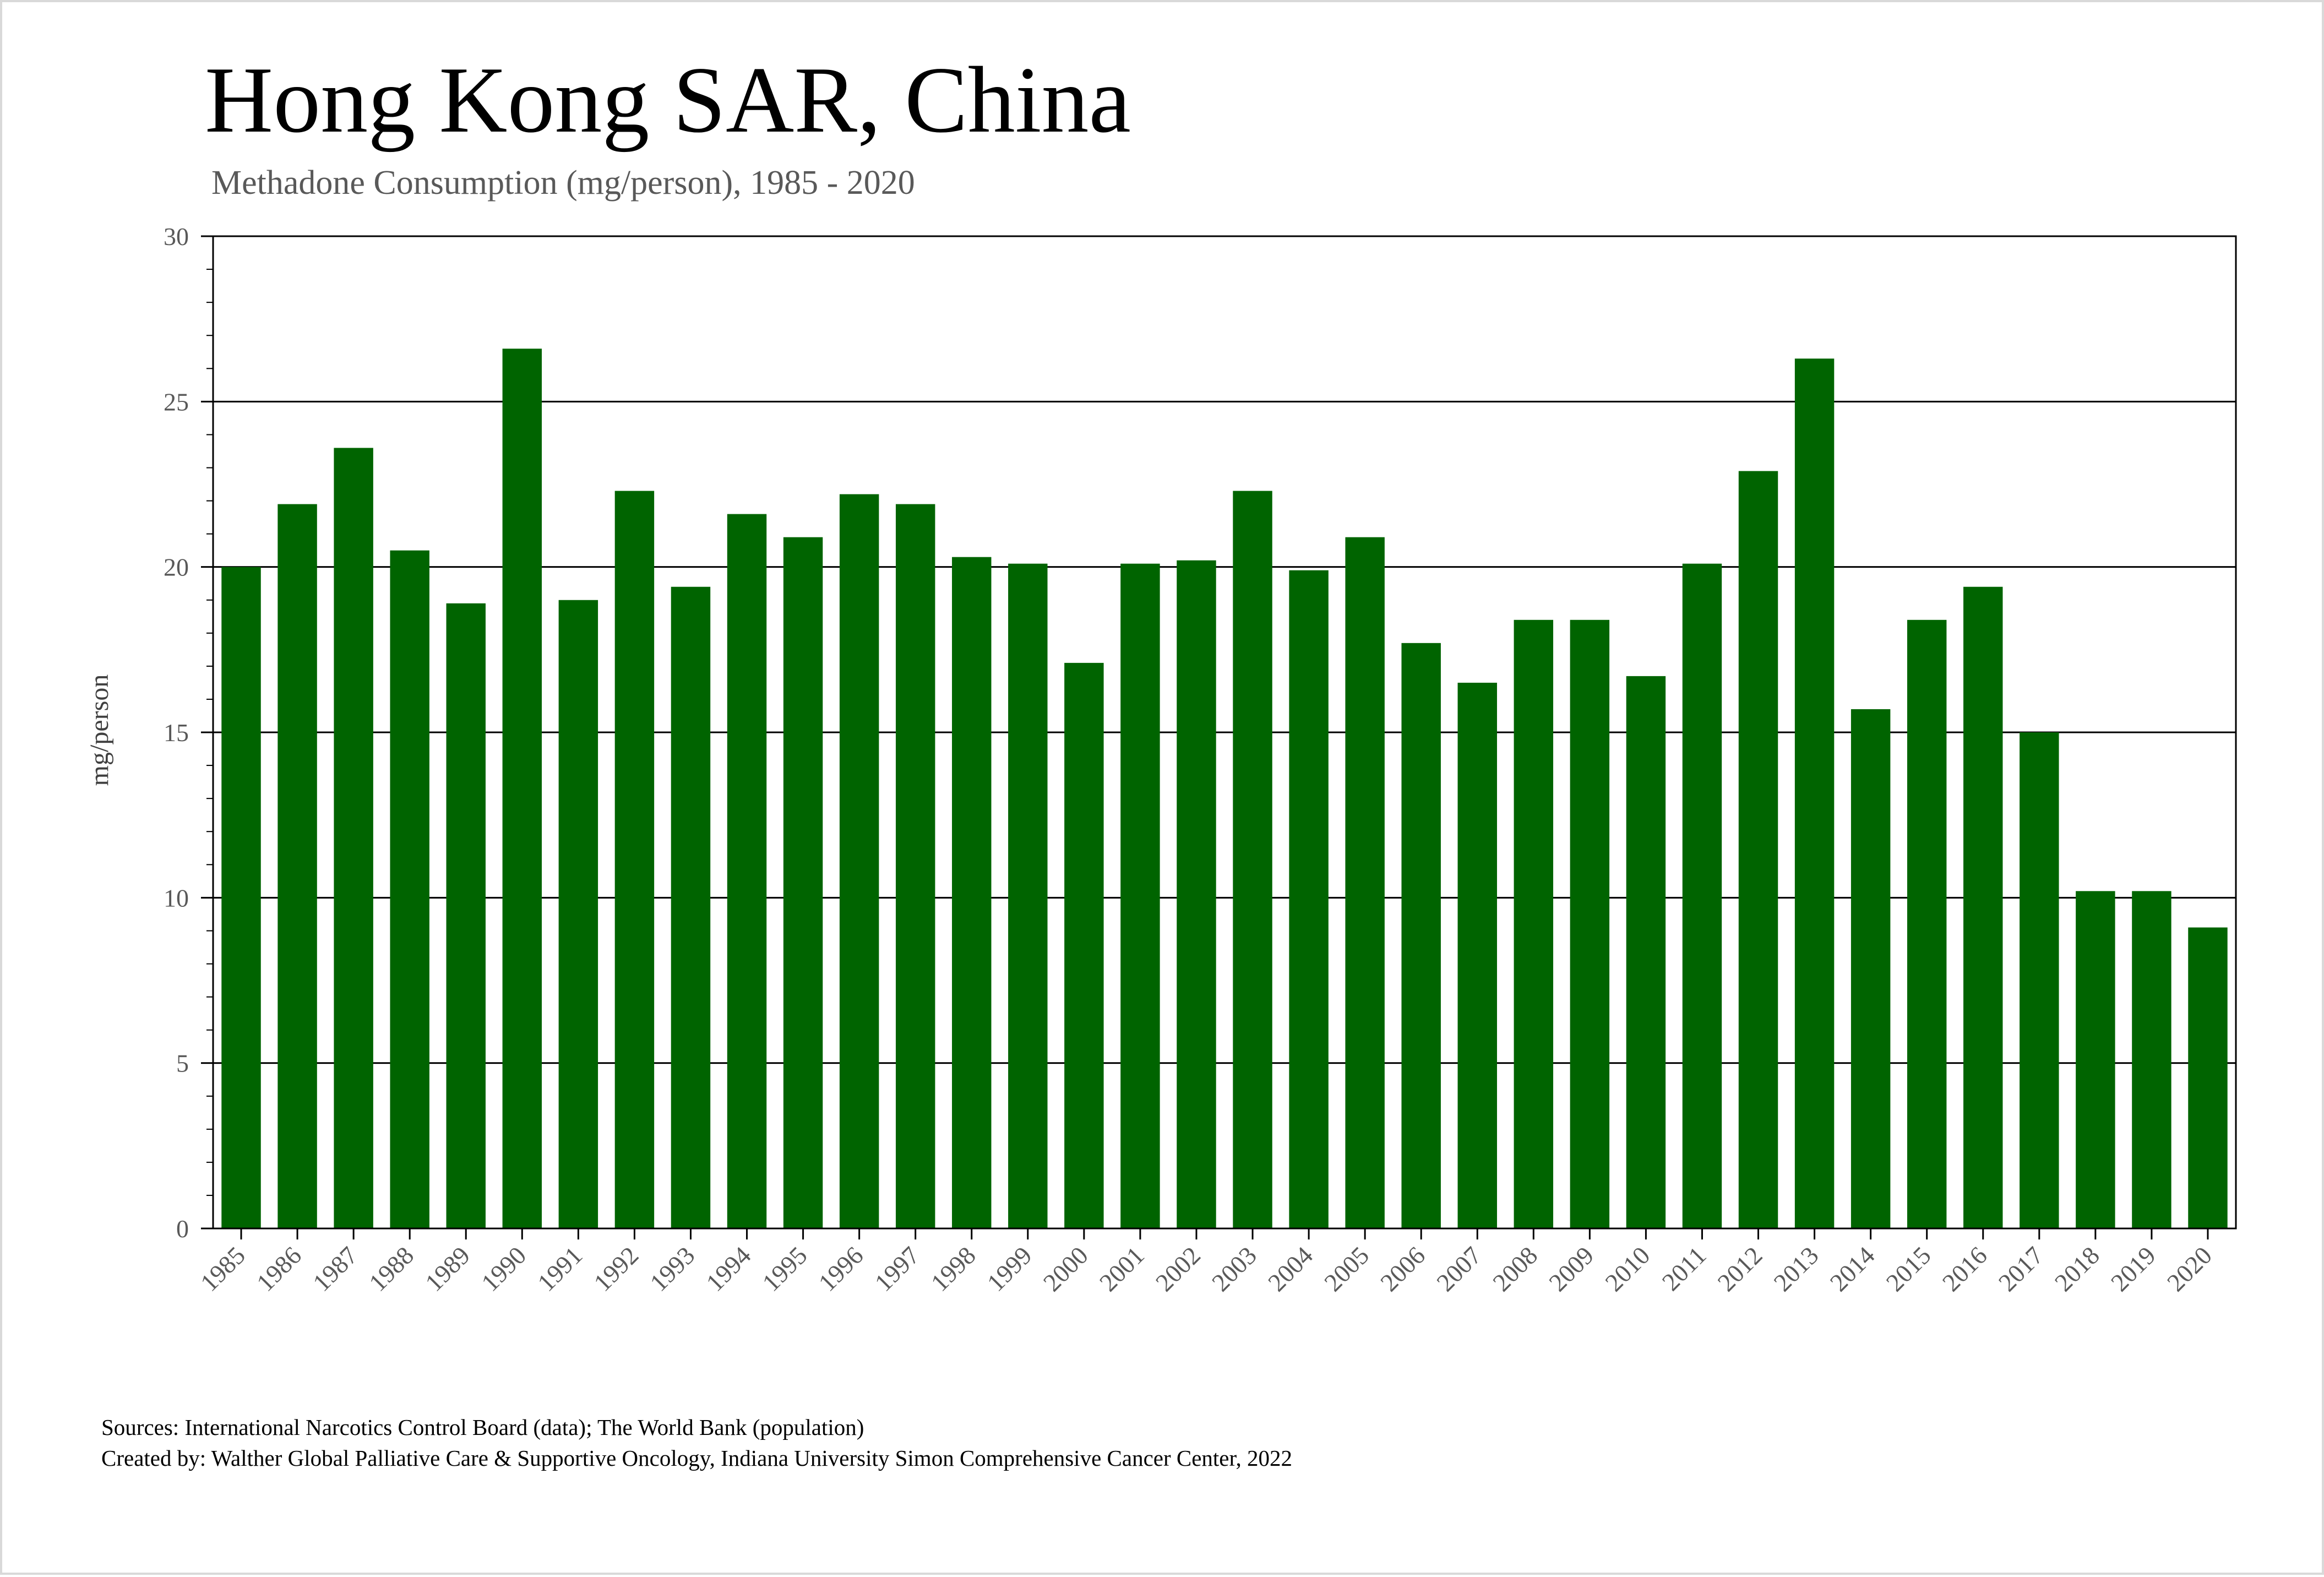 This screenshot has width=2324, height=1577. I want to click on bar-2001, so click(1140, 896).